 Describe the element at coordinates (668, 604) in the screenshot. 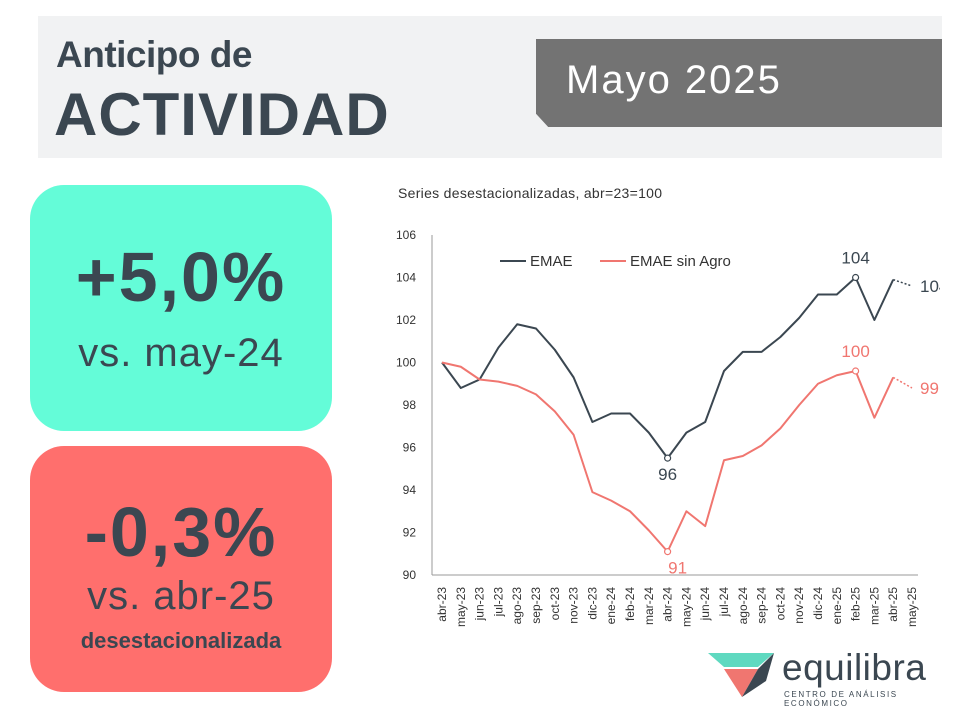

I see `x-tick-label: abr-24` at that location.